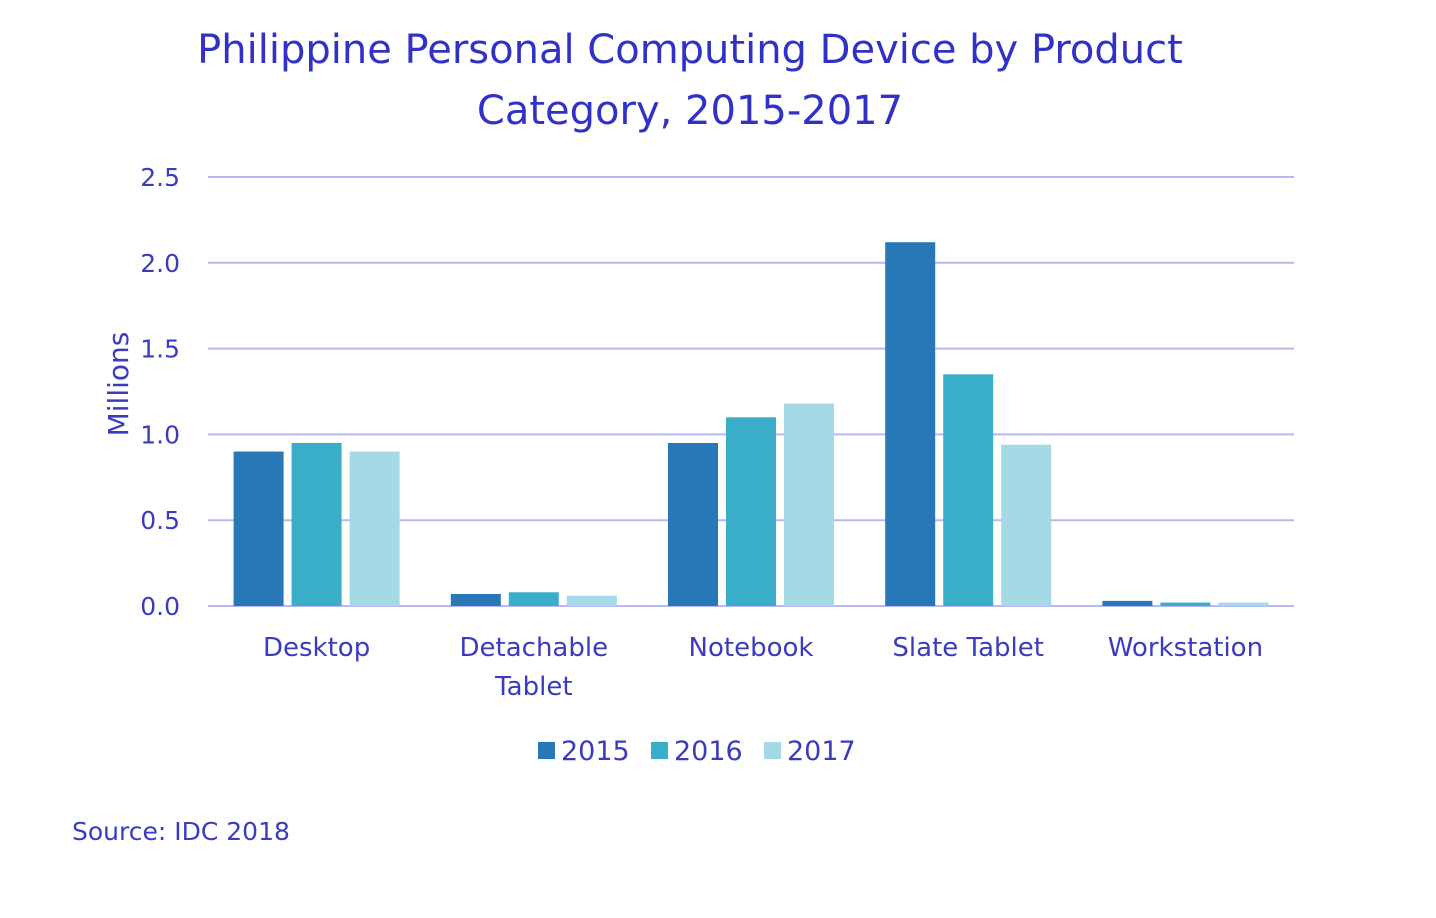 The image size is (1436, 918). I want to click on source-note: Source: IDC 2018, so click(181, 831).